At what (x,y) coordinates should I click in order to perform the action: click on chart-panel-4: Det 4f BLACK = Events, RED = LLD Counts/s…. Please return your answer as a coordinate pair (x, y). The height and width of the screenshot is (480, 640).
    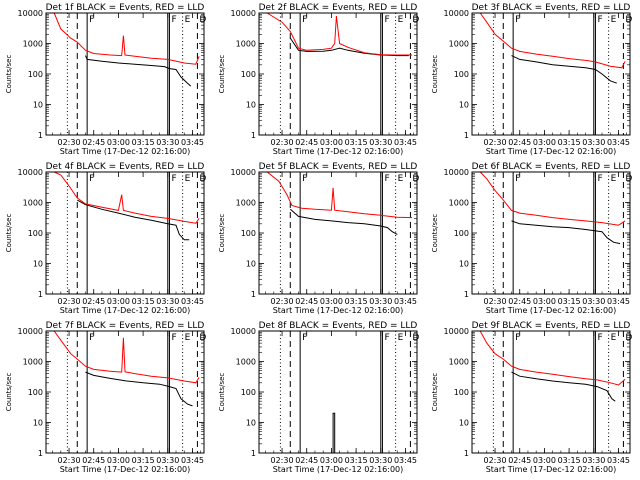
    Looking at the image, I should click on (105, 238).